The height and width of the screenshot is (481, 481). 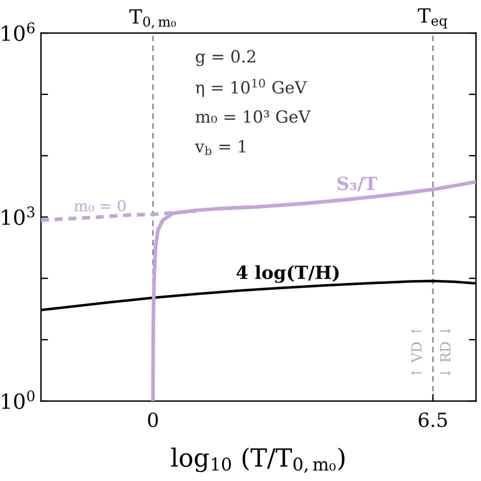 I want to click on ref-line-label: T$_{eq}$, so click(x=433, y=18).